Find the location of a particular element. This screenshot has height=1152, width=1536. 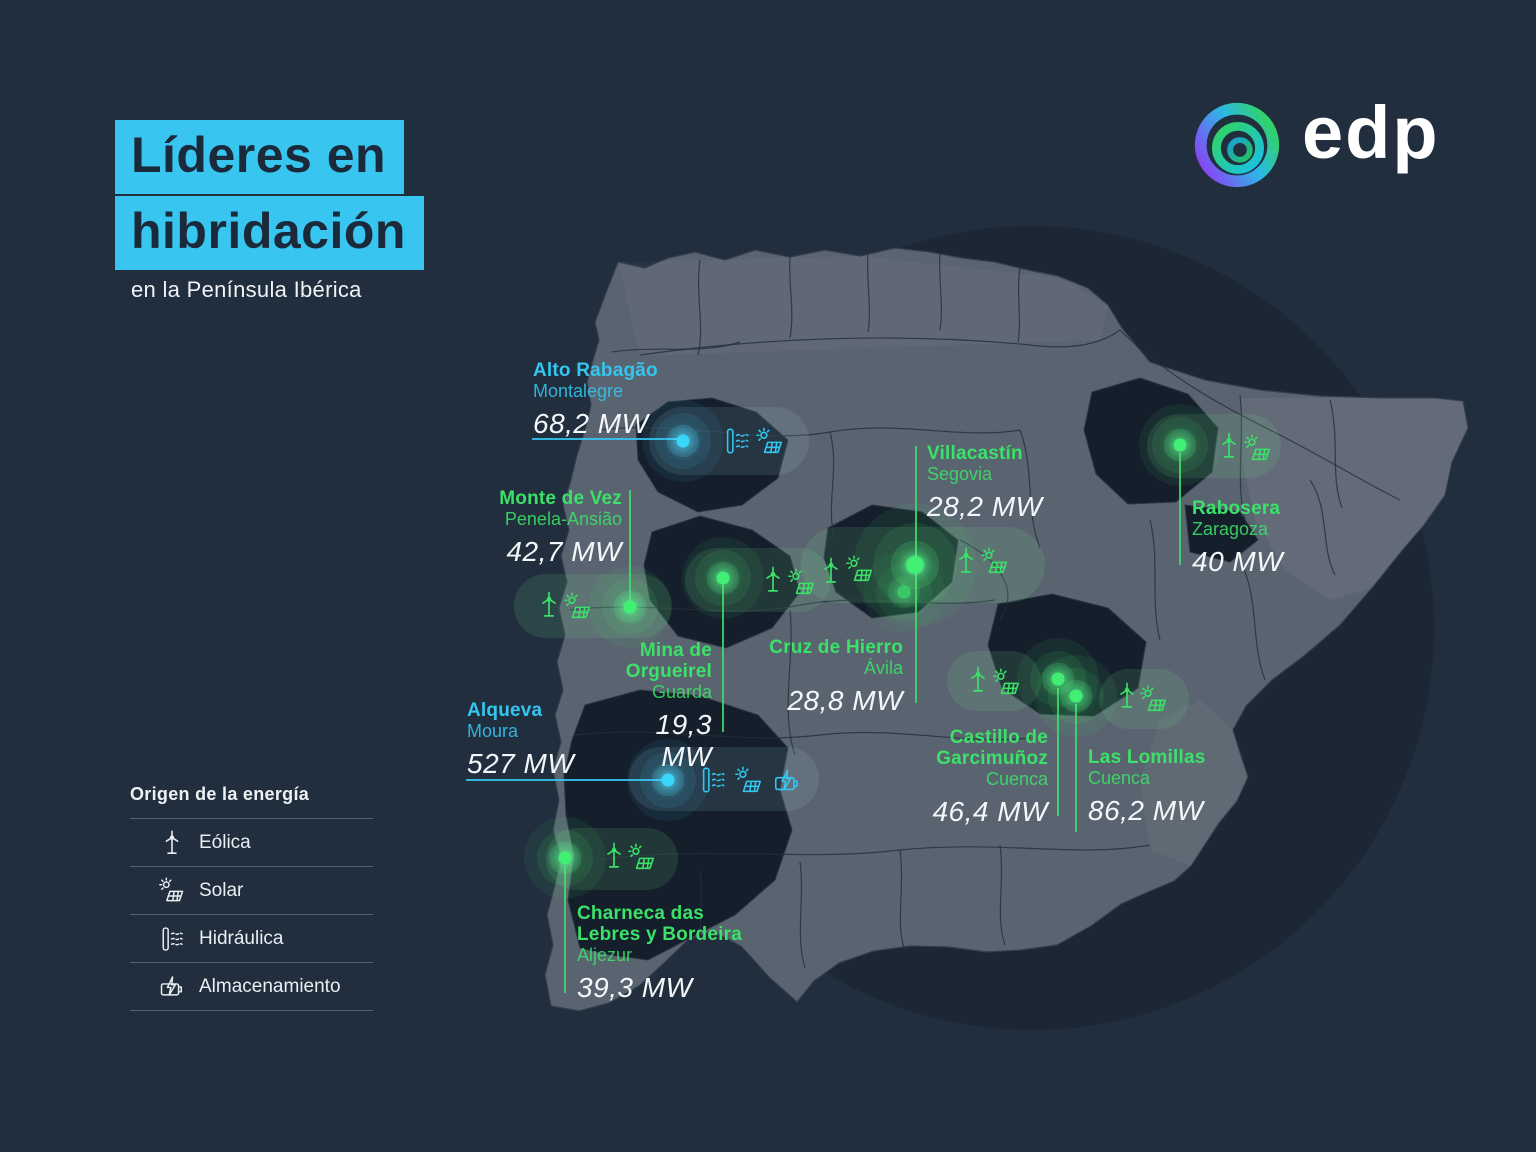

connector-las-lomillas is located at coordinates (1076, 768).